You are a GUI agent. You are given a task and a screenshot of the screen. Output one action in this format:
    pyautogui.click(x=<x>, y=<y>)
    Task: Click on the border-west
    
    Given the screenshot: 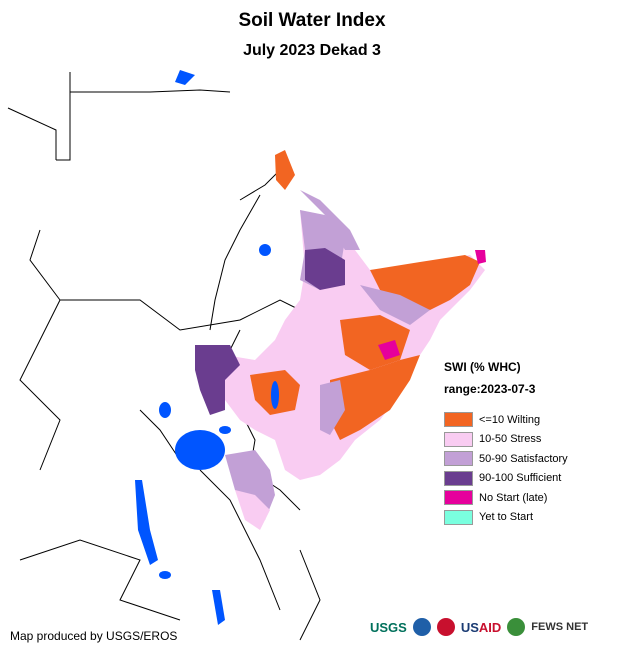 What is the action you would take?
    pyautogui.click(x=100, y=580)
    